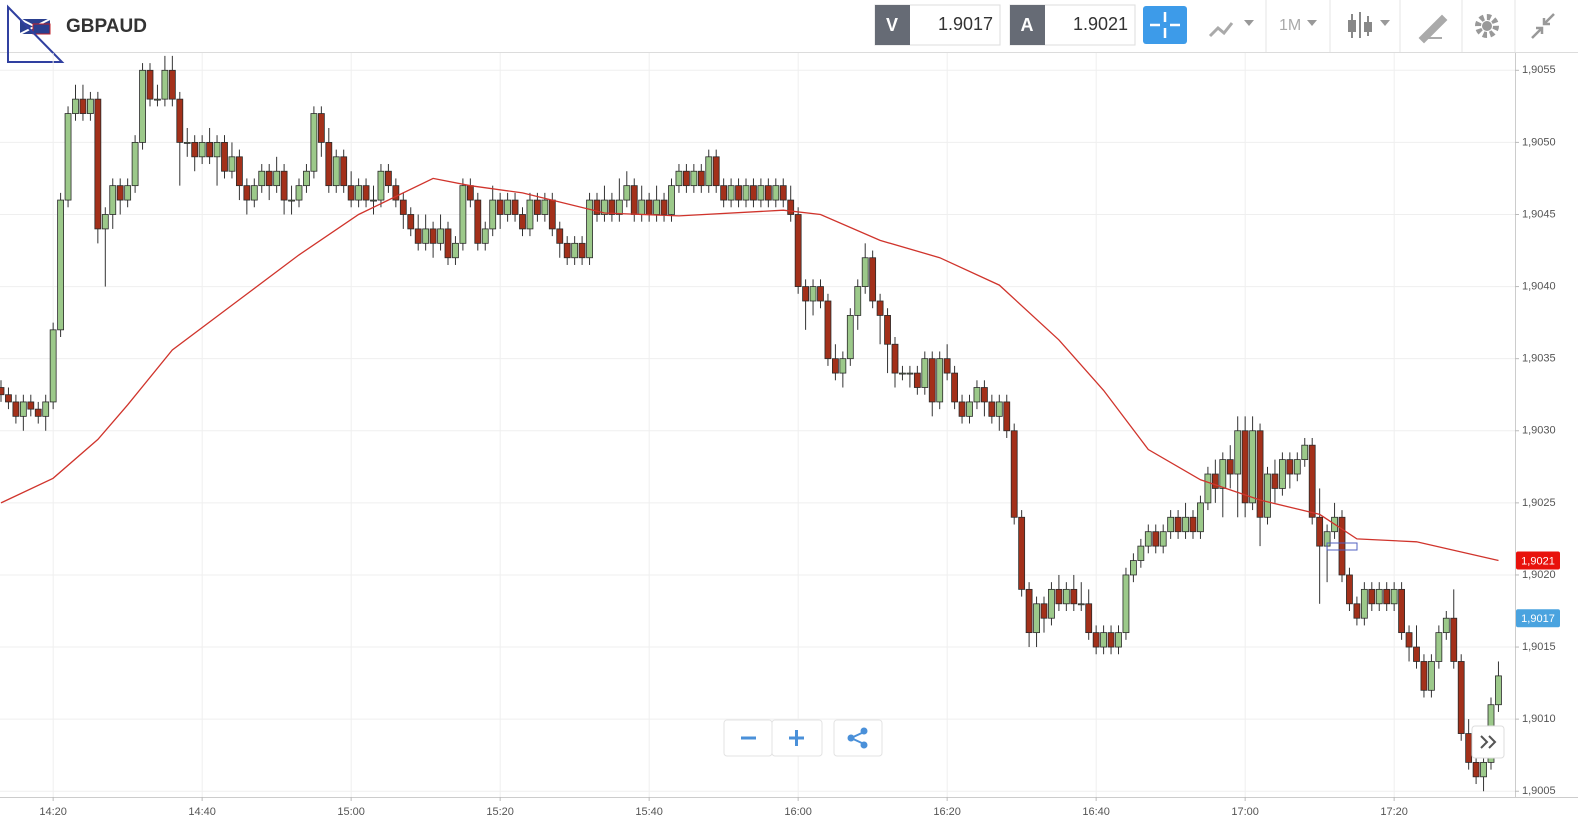 Image resolution: width=1578 pixels, height=837 pixels. What do you see at coordinates (864, 731) in the screenshot?
I see `share-dot` at bounding box center [864, 731].